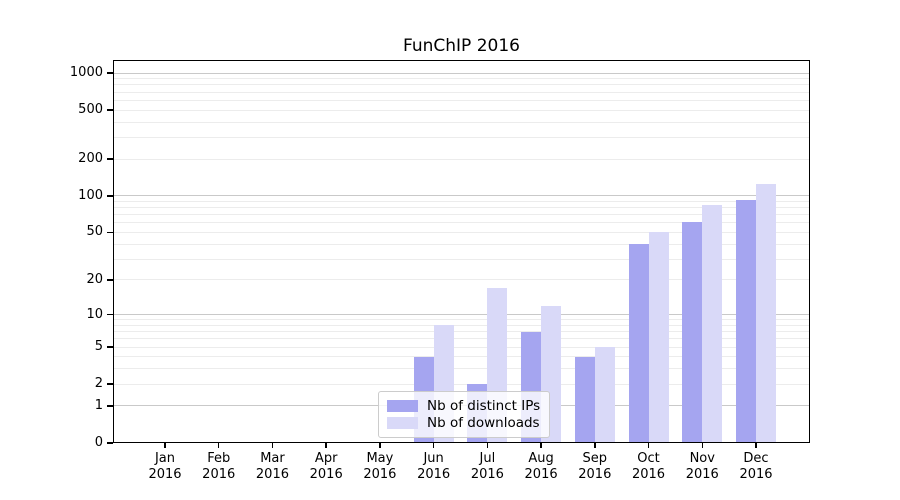  What do you see at coordinates (487, 466) in the screenshot?
I see `x-tick-label: Jul 2016` at bounding box center [487, 466].